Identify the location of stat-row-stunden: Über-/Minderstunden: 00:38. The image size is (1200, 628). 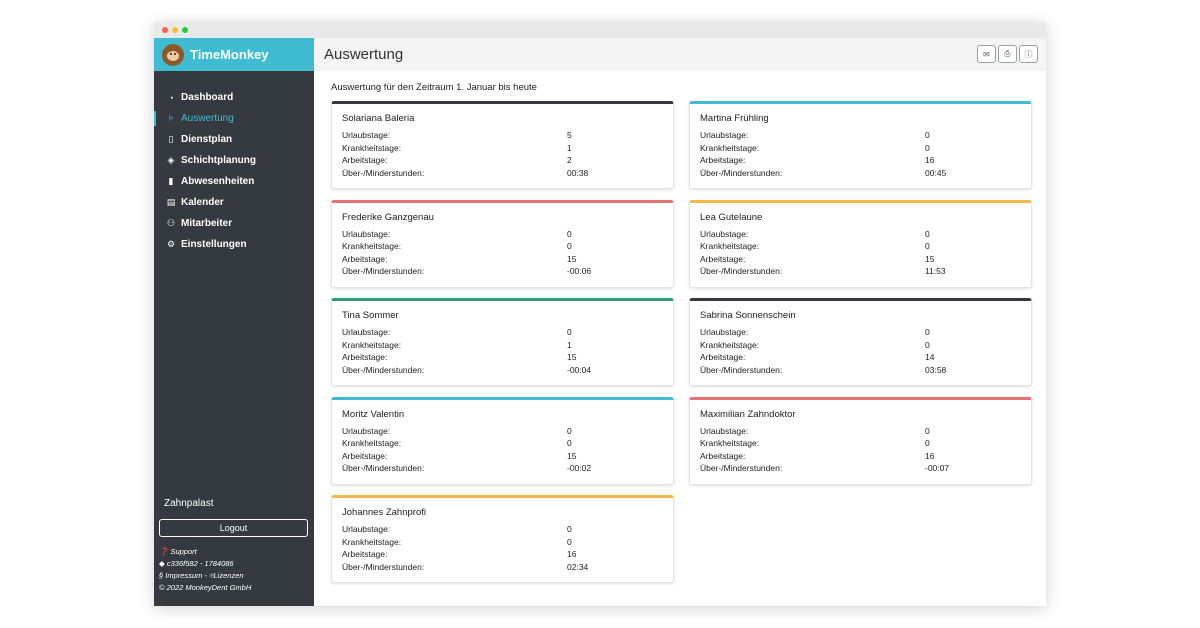
(502, 173).